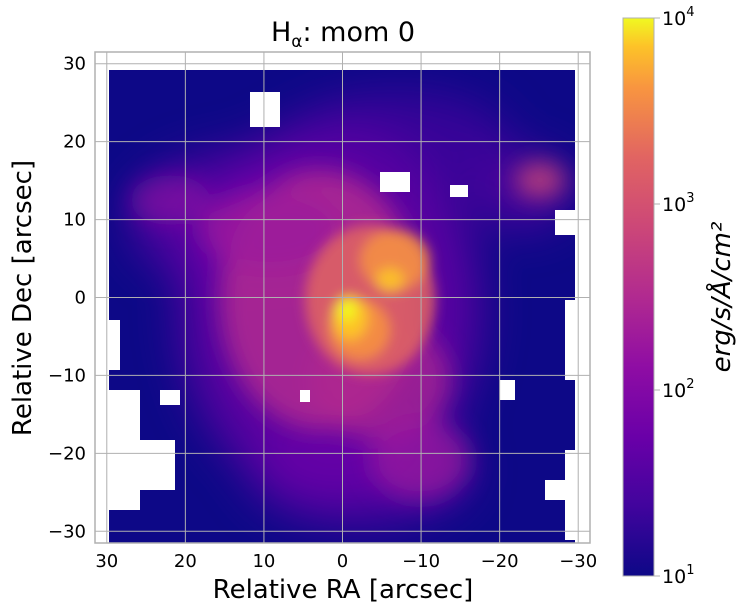 The width and height of the screenshot is (745, 615). I want to click on colorbar-label: erg/s/Å/cm², so click(721, 297).